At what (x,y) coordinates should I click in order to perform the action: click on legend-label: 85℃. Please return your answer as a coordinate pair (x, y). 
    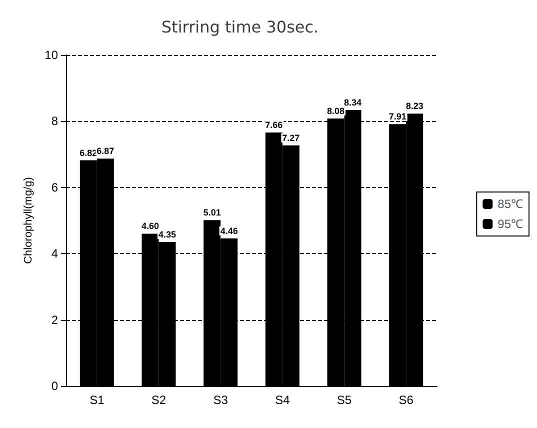
    Looking at the image, I should click on (511, 204).